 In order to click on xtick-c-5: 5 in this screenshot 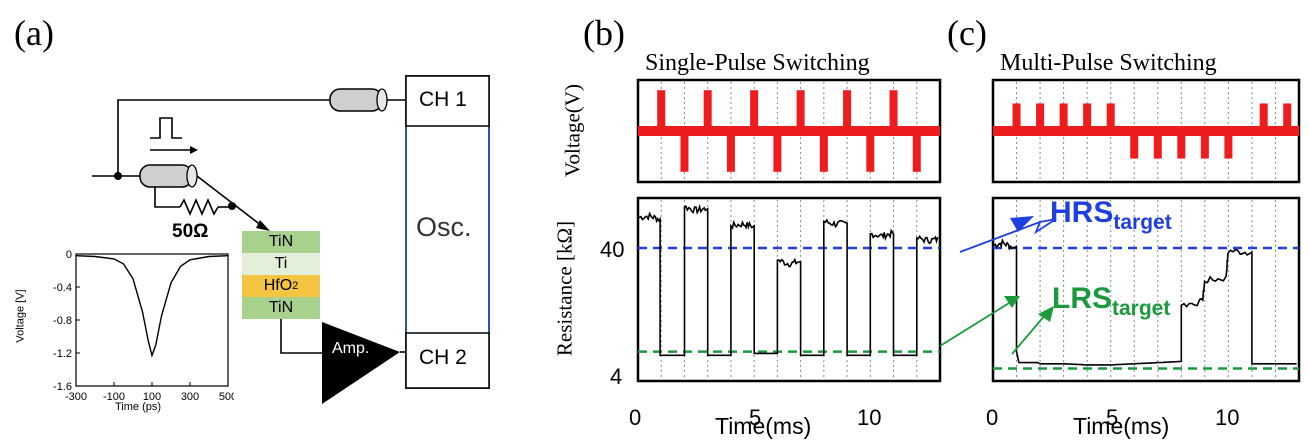, I will do `click(1112, 417)`.